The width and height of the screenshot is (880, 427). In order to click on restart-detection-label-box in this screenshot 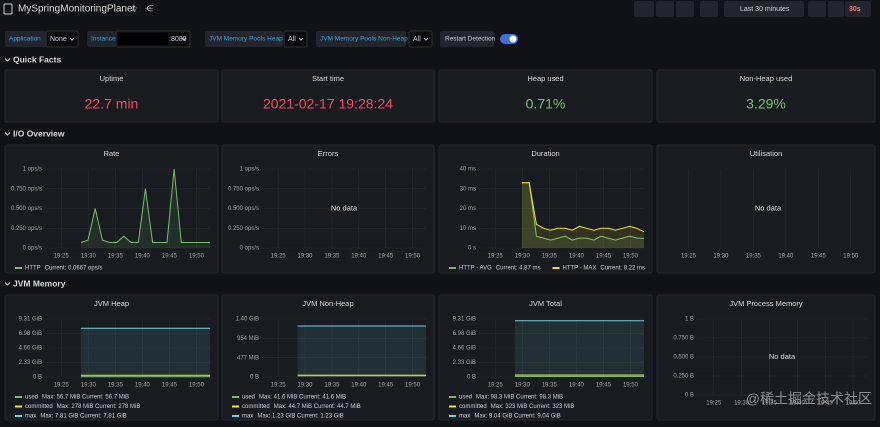, I will do `click(467, 39)`.